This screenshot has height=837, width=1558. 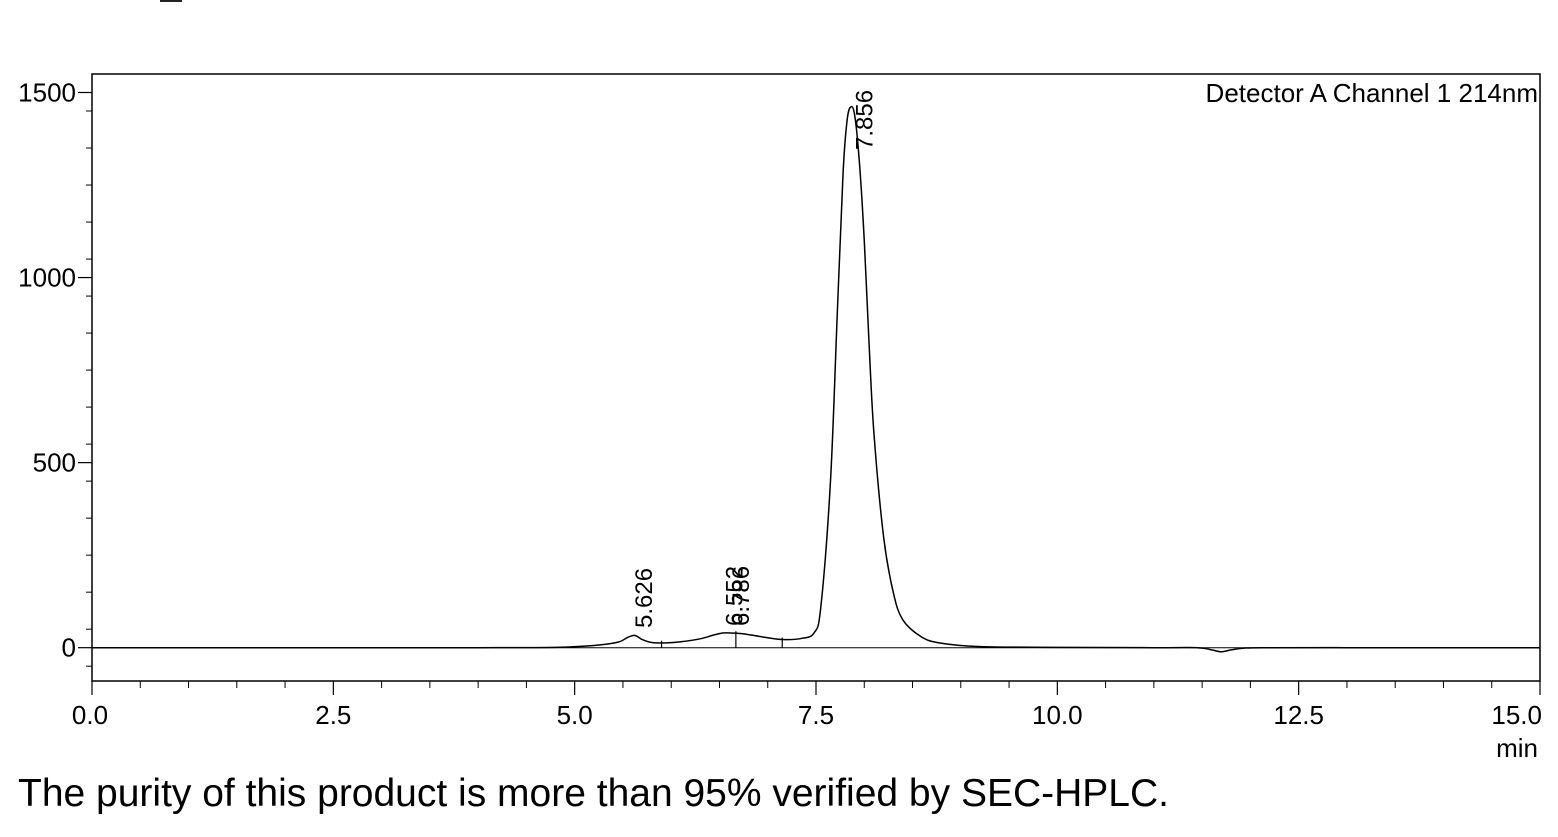 What do you see at coordinates (333, 715) in the screenshot?
I see `x-tick-label: 2.5` at bounding box center [333, 715].